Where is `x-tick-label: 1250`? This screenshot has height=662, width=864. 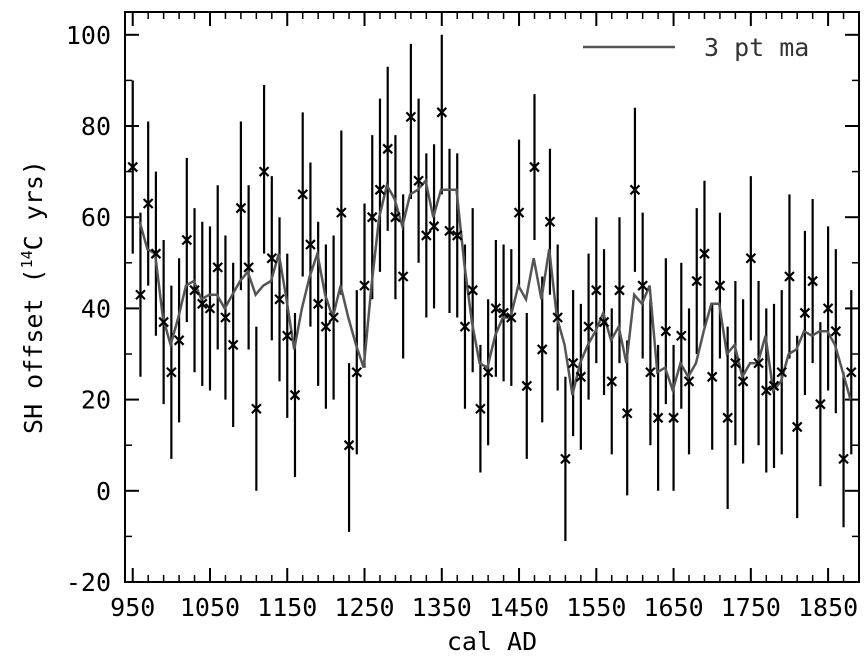 x-tick-label: 1250 is located at coordinates (364, 607).